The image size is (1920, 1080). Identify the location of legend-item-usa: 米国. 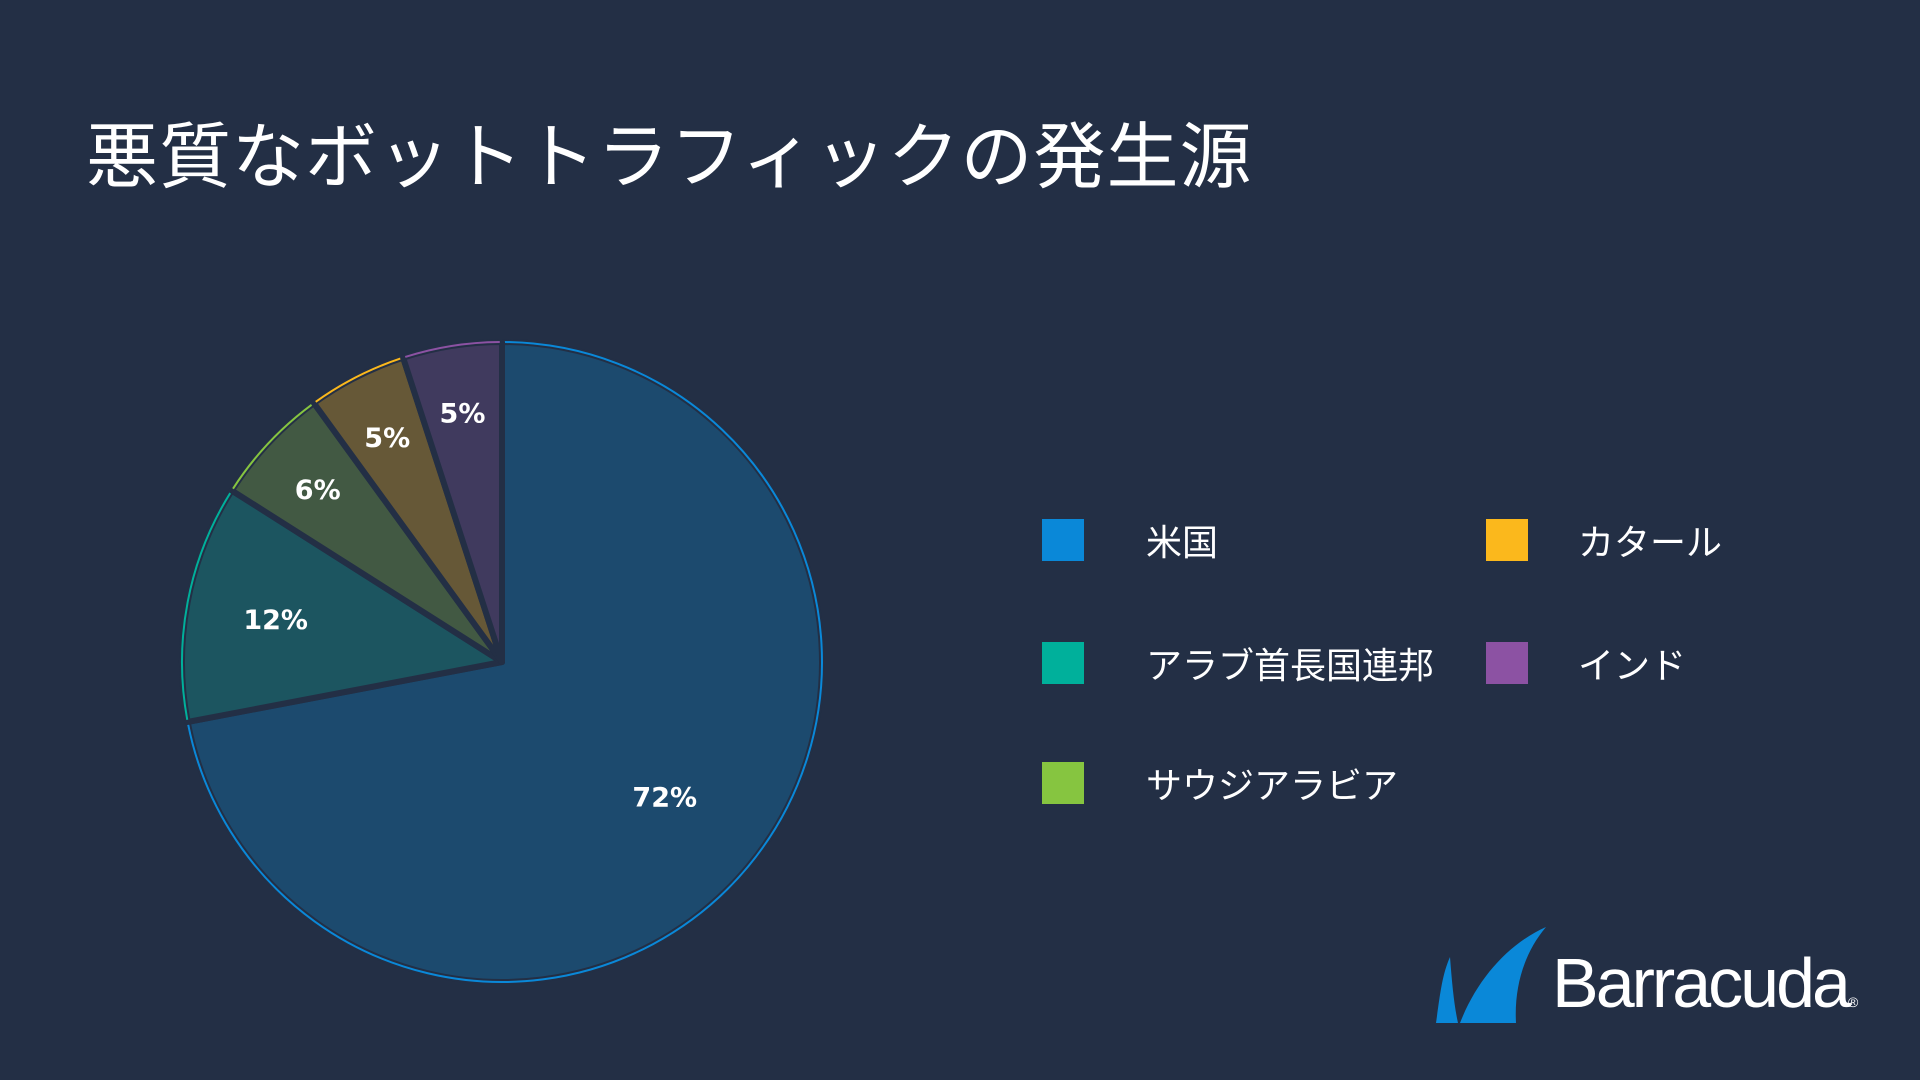
(1130, 540).